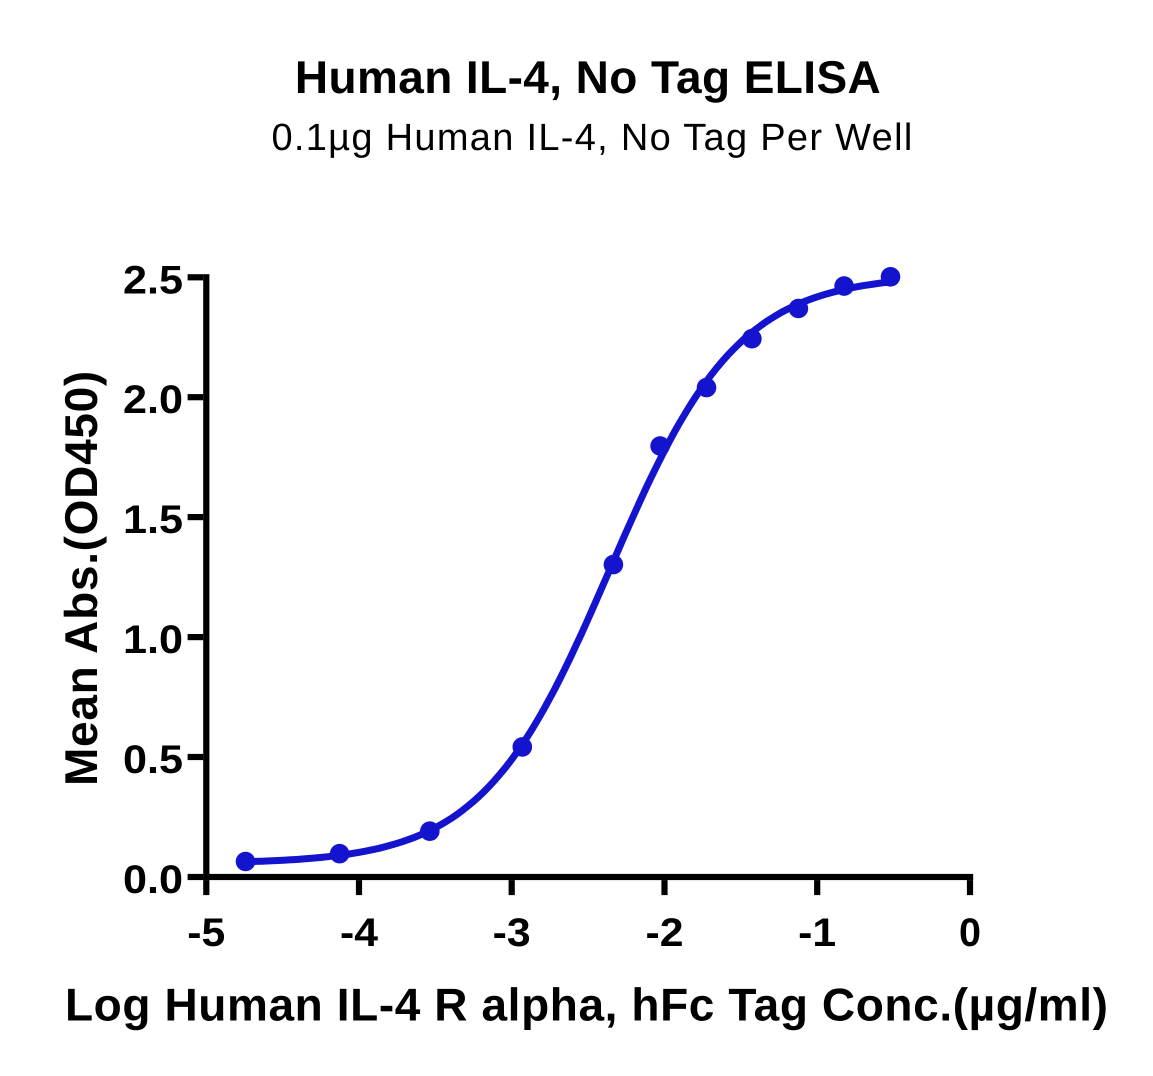 The image size is (1153, 1076). Describe the element at coordinates (665, 933) in the screenshot. I see `svg-text: -2` at that location.